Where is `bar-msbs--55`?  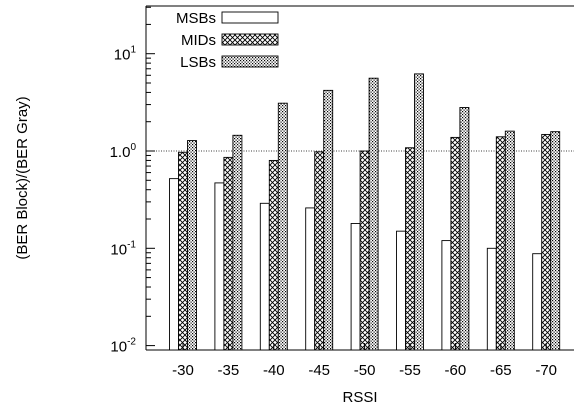
bar-msbs--55 is located at coordinates (401, 290).